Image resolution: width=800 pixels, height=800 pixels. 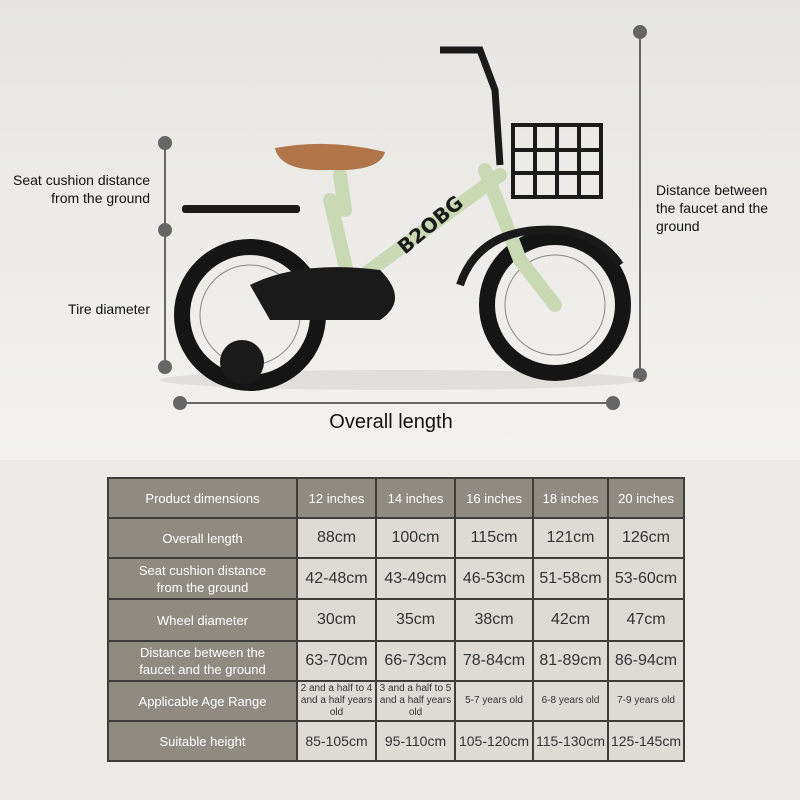 I want to click on table-cell: 47cm, so click(x=646, y=620).